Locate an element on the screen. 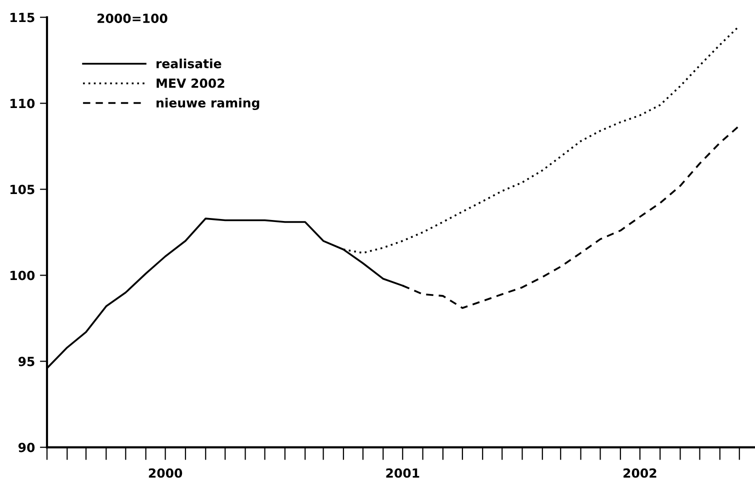 The width and height of the screenshot is (755, 479). legend-label: nieuwe raming is located at coordinates (208, 104).